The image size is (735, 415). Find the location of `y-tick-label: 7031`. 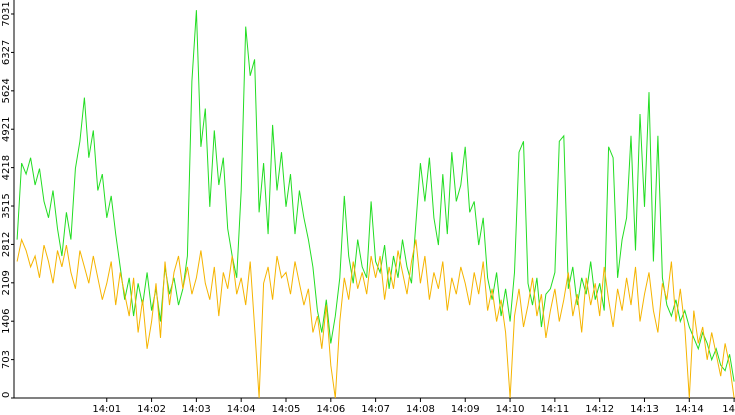

y-tick-label: 7031 is located at coordinates (6, 13).